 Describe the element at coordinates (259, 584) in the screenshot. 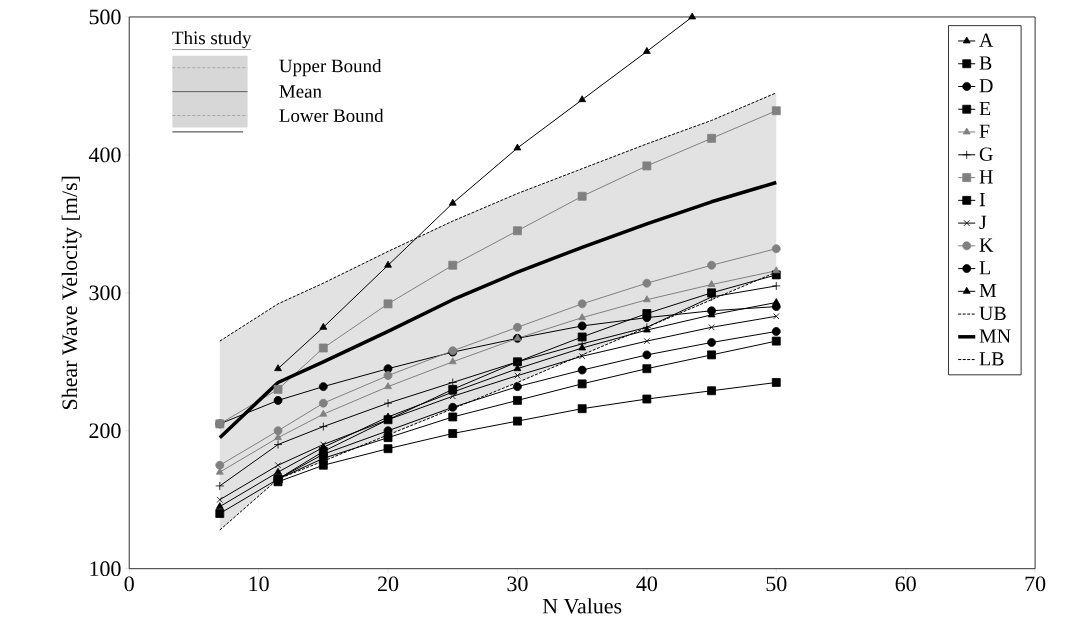

I see `x-tick-label: 10` at that location.